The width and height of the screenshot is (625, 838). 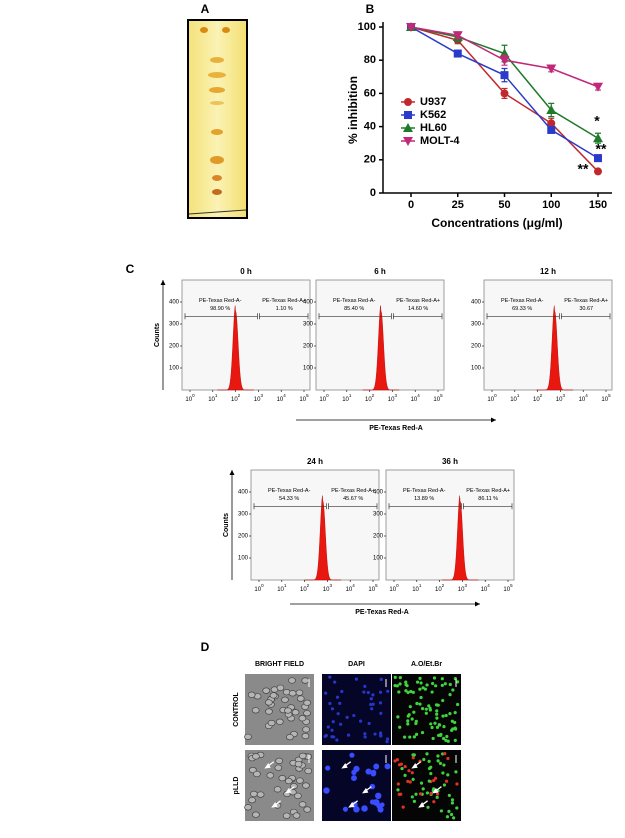 What do you see at coordinates (418, 309) in the screenshot?
I see `gate-percent: 14.60 %` at bounding box center [418, 309].